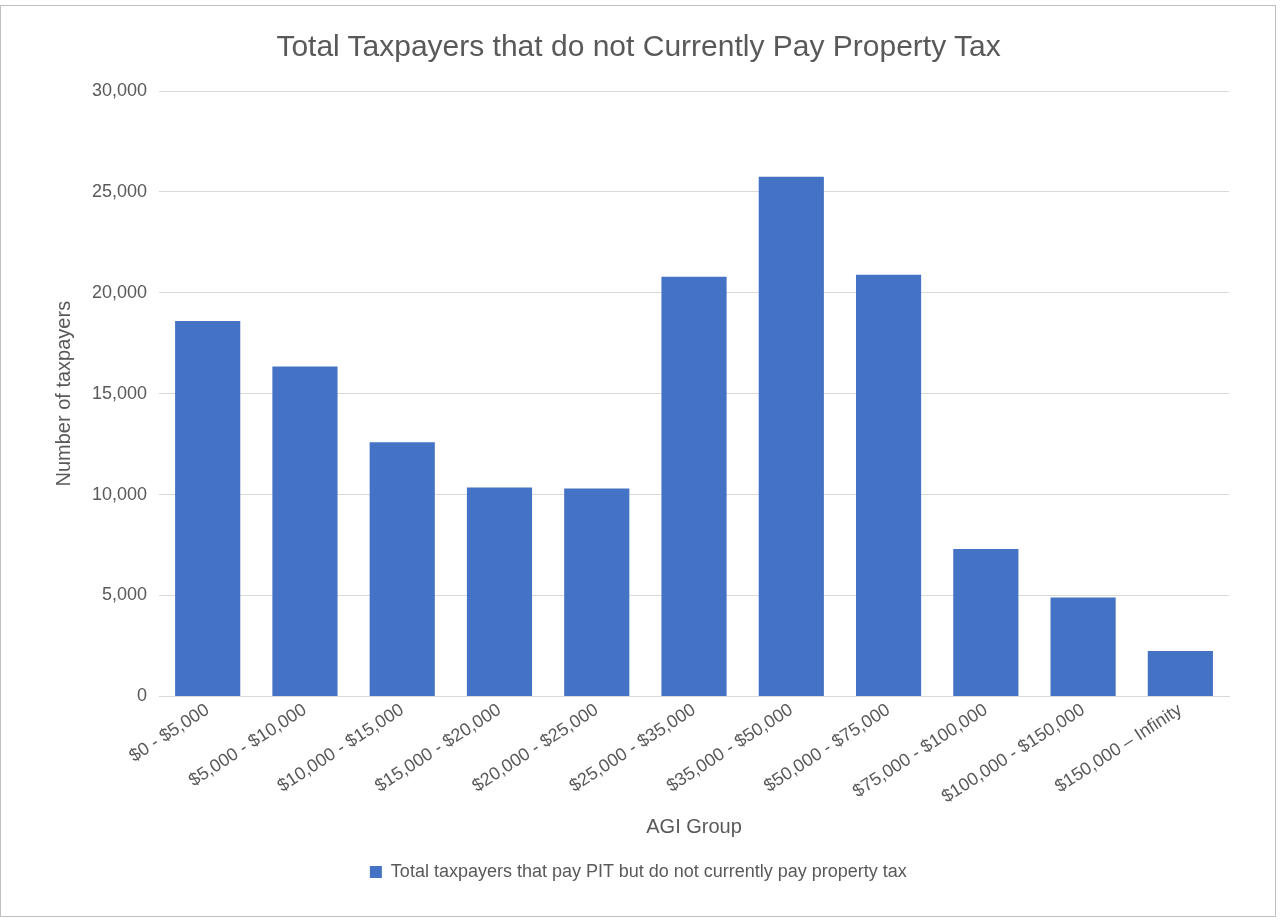 The image size is (1281, 921). What do you see at coordinates (119, 89) in the screenshot?
I see `y-tick-label: 30,000` at bounding box center [119, 89].